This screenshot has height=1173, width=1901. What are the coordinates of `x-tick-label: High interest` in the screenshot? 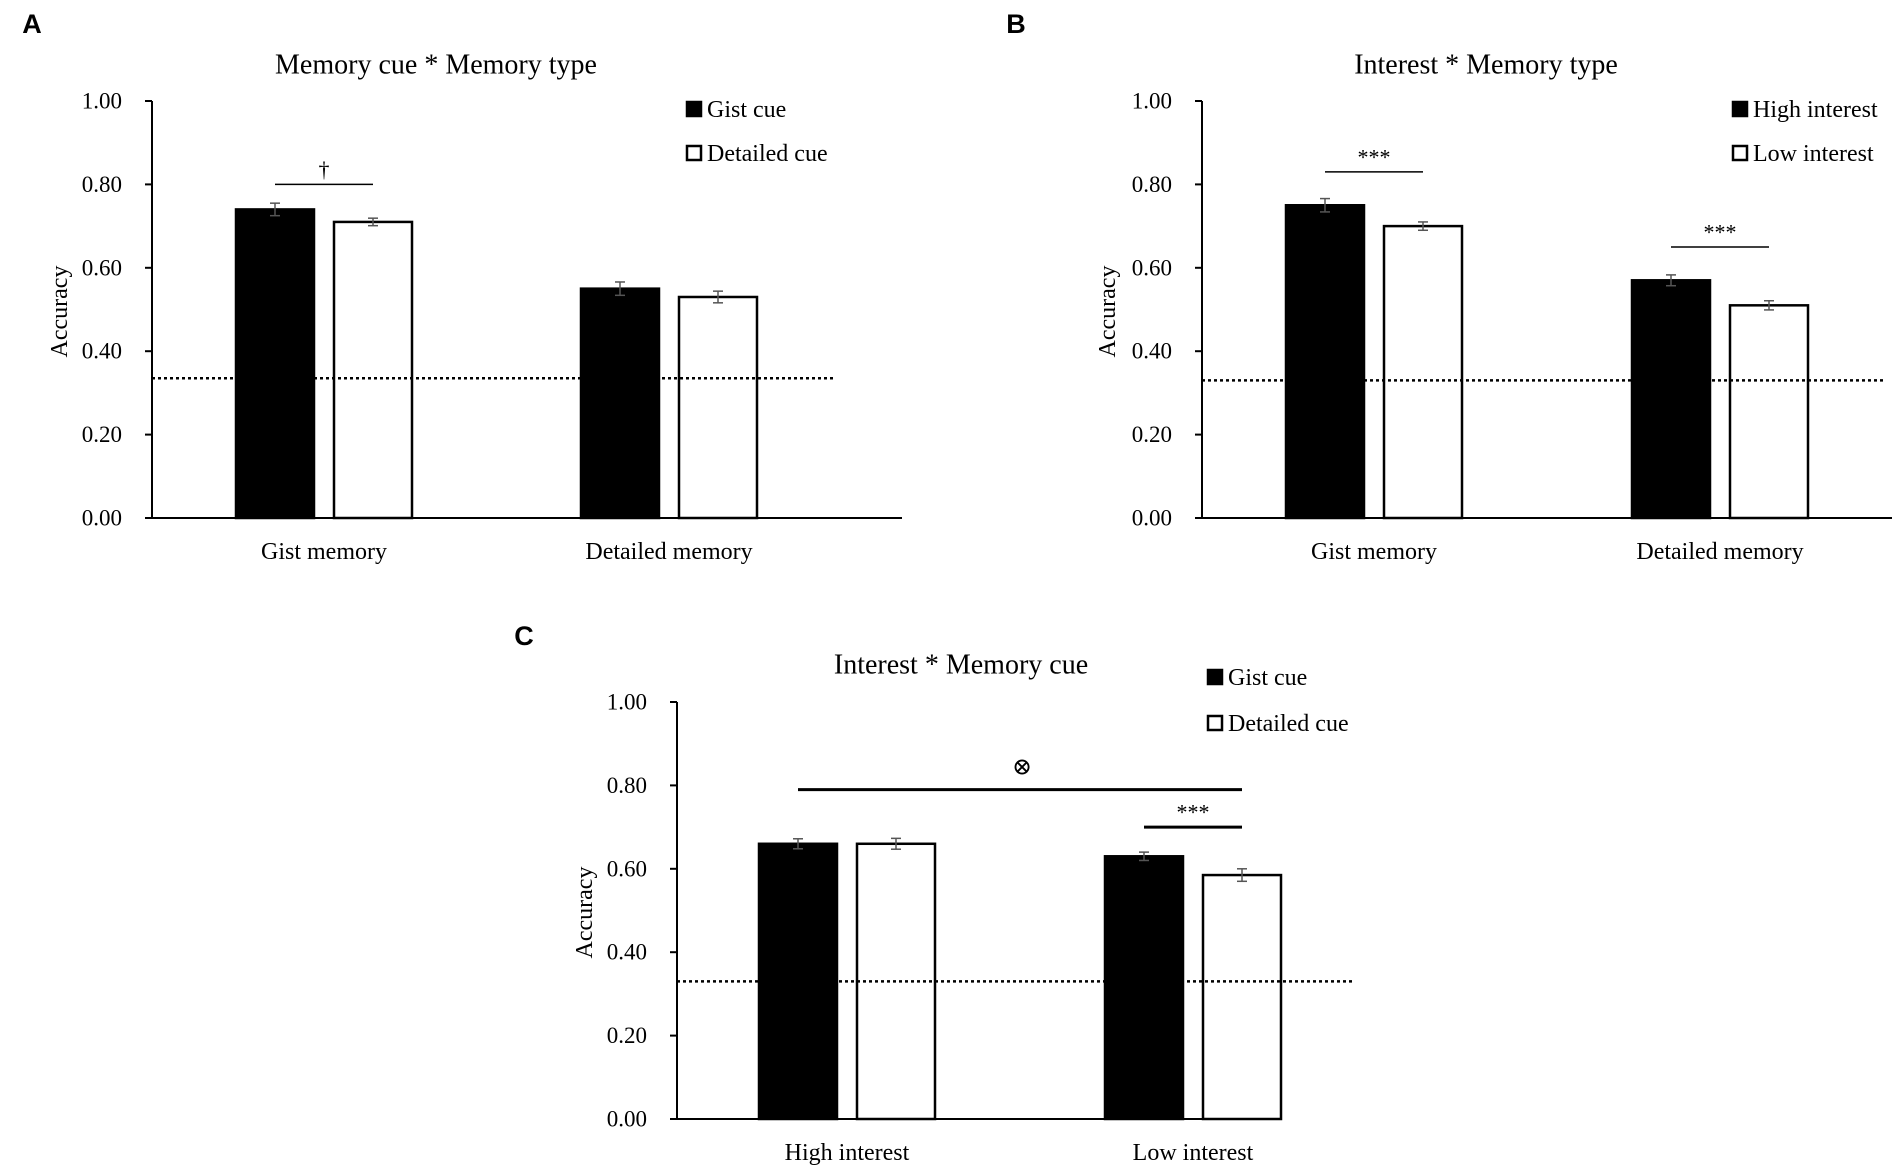 It's located at (847, 1153).